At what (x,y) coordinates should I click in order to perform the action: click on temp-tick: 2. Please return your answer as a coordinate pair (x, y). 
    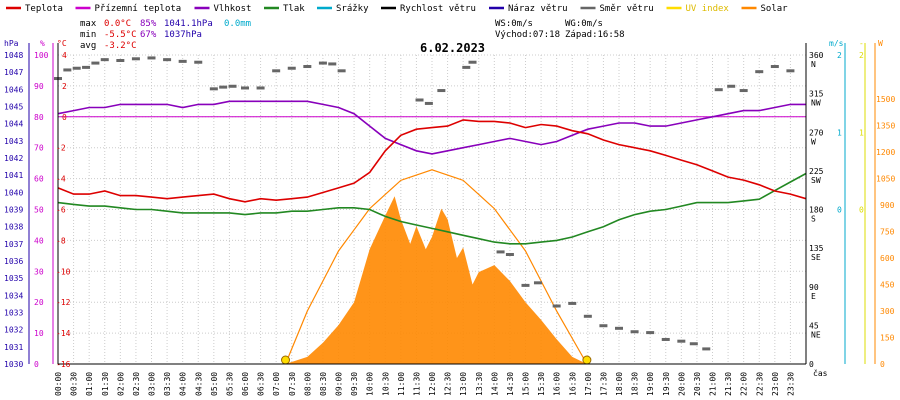
    Looking at the image, I should click on (64, 86).